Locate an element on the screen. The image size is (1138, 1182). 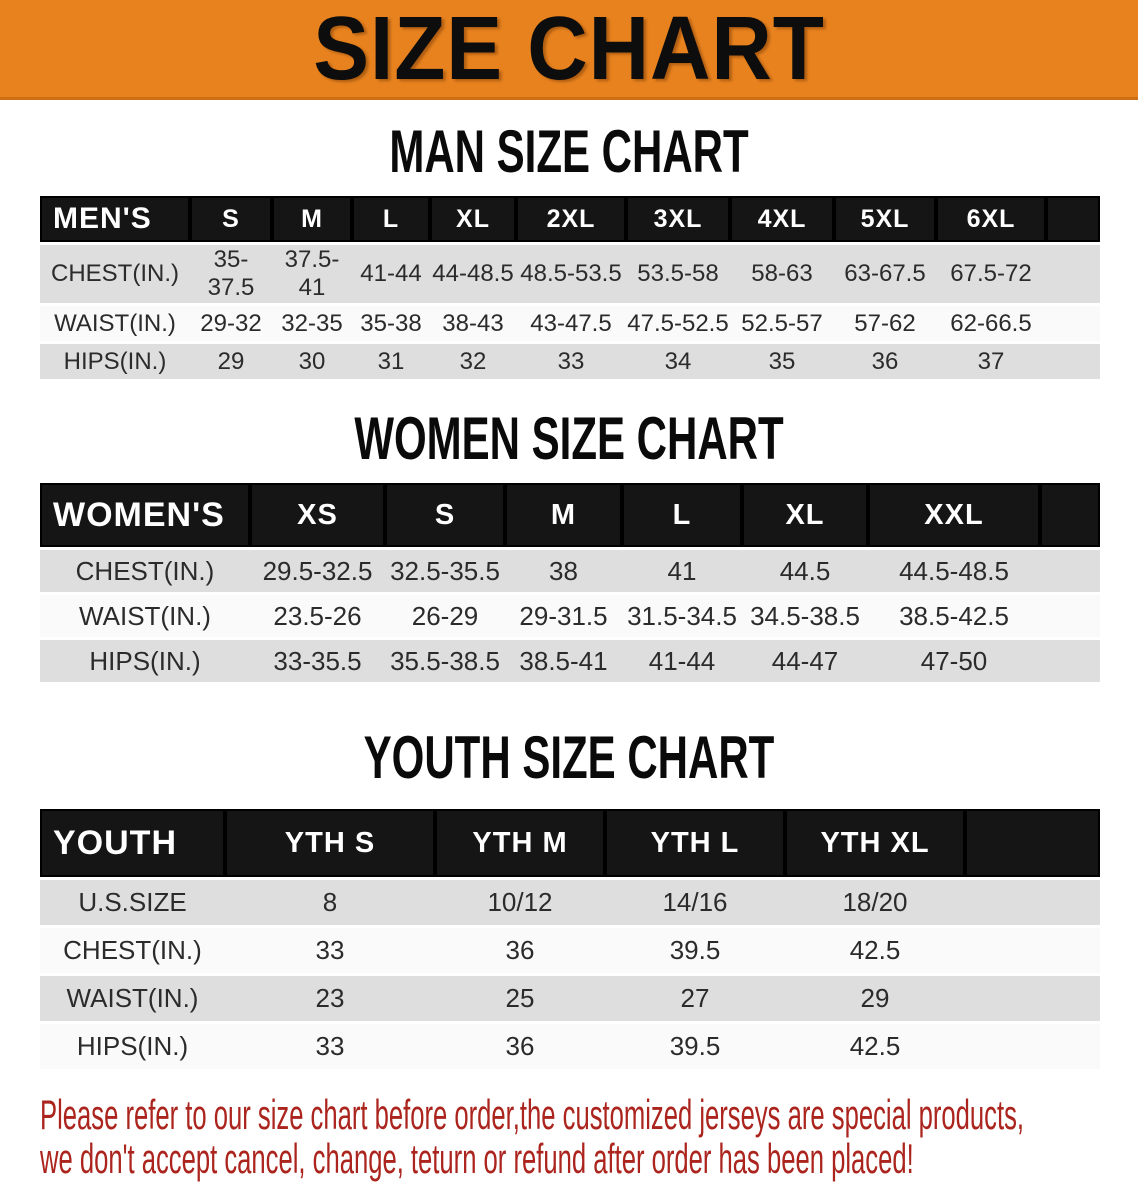
header-row: MEN'S S M L XL 2XL 3XL 4XL 5XL 6XL is located at coordinates (570, 219).